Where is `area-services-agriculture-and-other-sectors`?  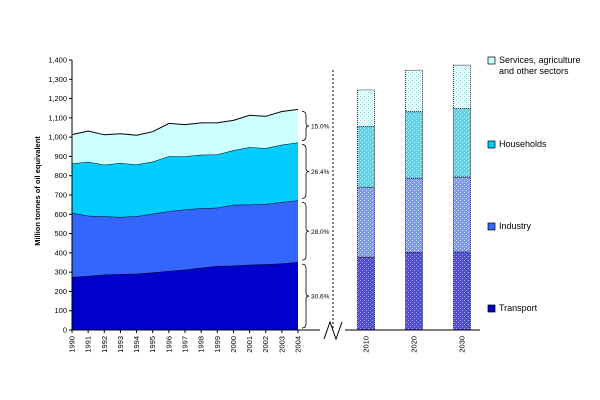 area-services-agriculture-and-other-sectors is located at coordinates (185, 137).